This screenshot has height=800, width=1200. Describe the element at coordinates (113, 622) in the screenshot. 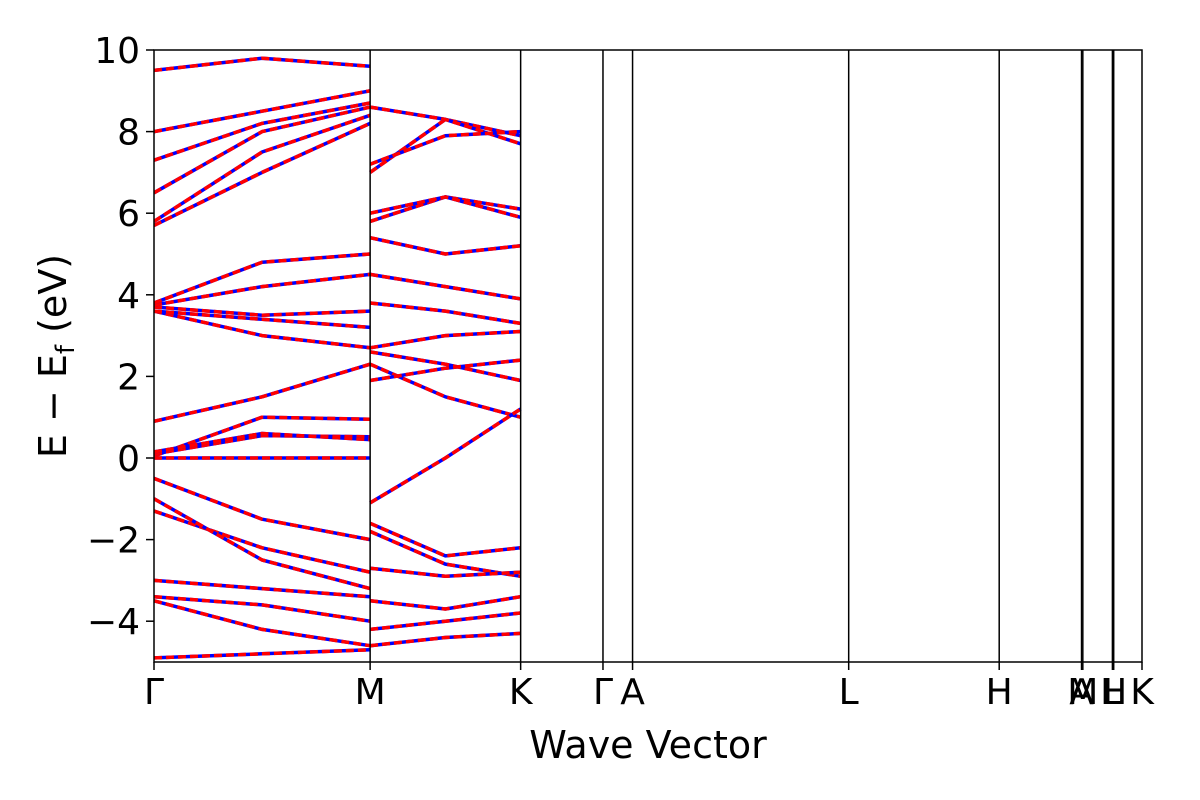

I see `y-tick-label: −4` at that location.